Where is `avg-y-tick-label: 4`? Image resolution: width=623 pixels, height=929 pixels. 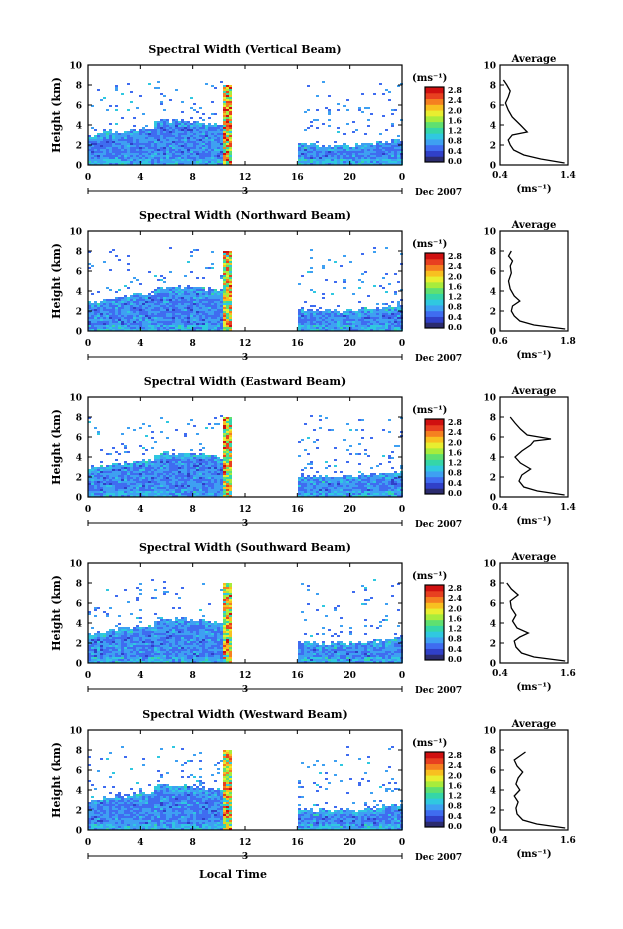
avg-y-tick-label: 4 is located at coordinates (493, 459).